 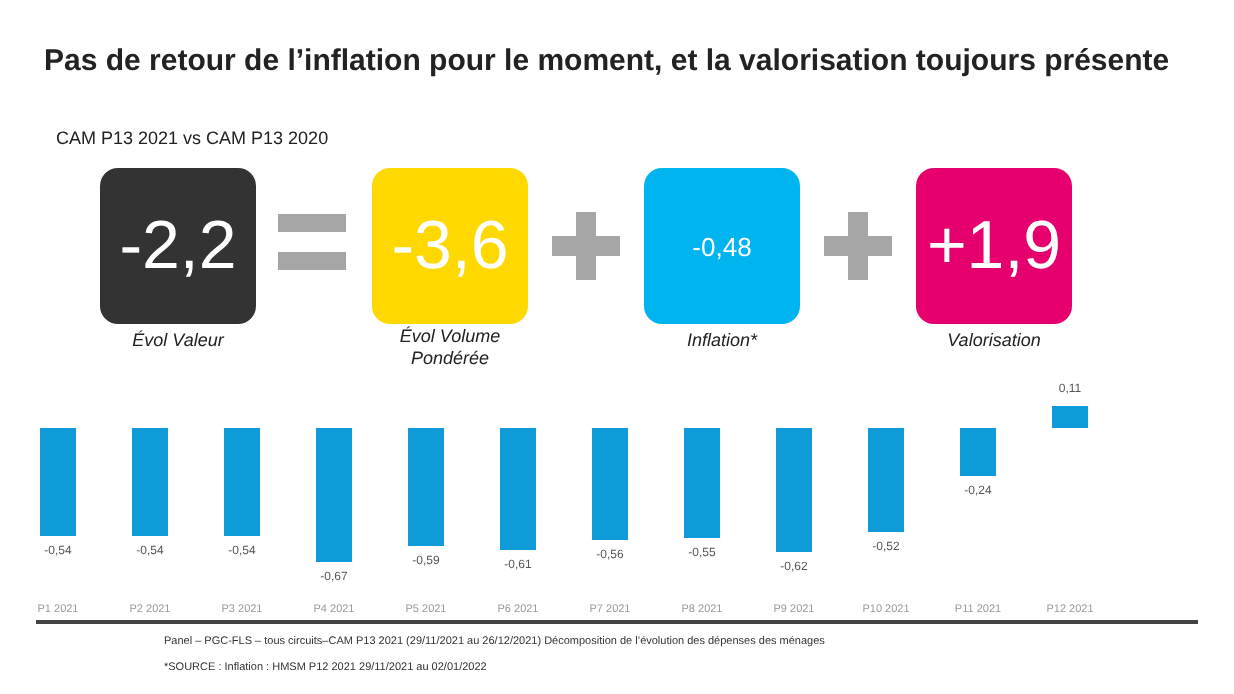 What do you see at coordinates (722, 246) in the screenshot?
I see `text: -0,48` at bounding box center [722, 246].